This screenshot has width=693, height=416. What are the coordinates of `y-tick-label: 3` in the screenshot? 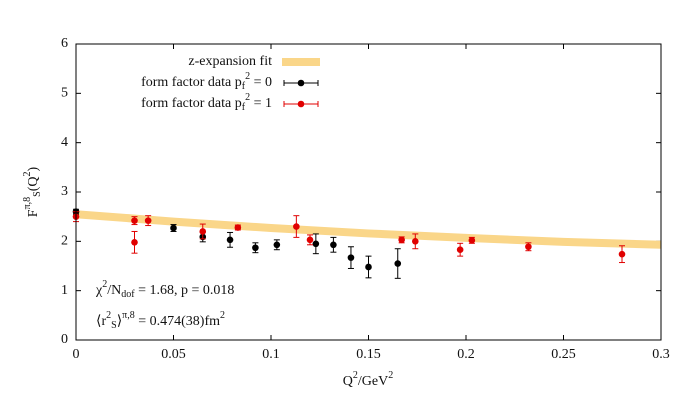 It's located at (64, 191).